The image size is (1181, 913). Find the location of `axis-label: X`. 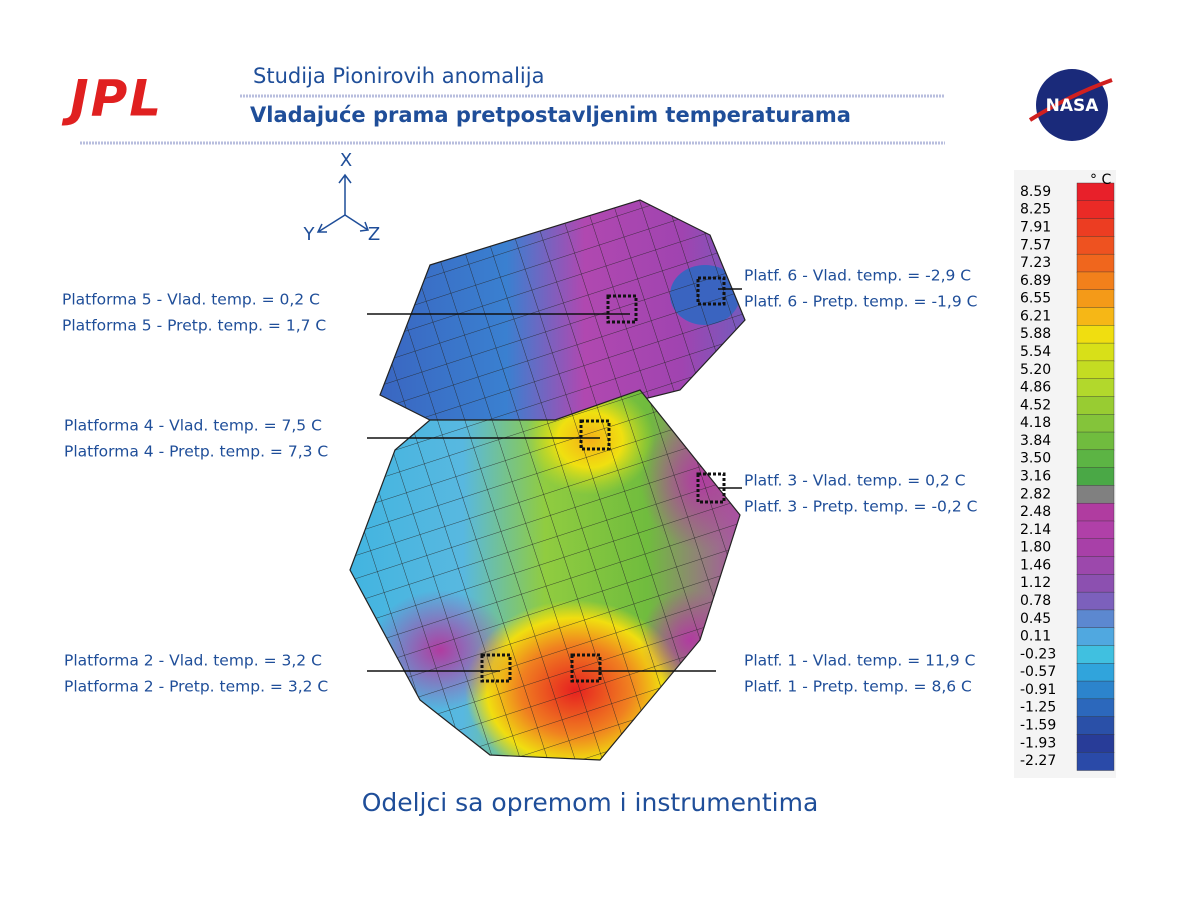

axis-label: X is located at coordinates (346, 160).